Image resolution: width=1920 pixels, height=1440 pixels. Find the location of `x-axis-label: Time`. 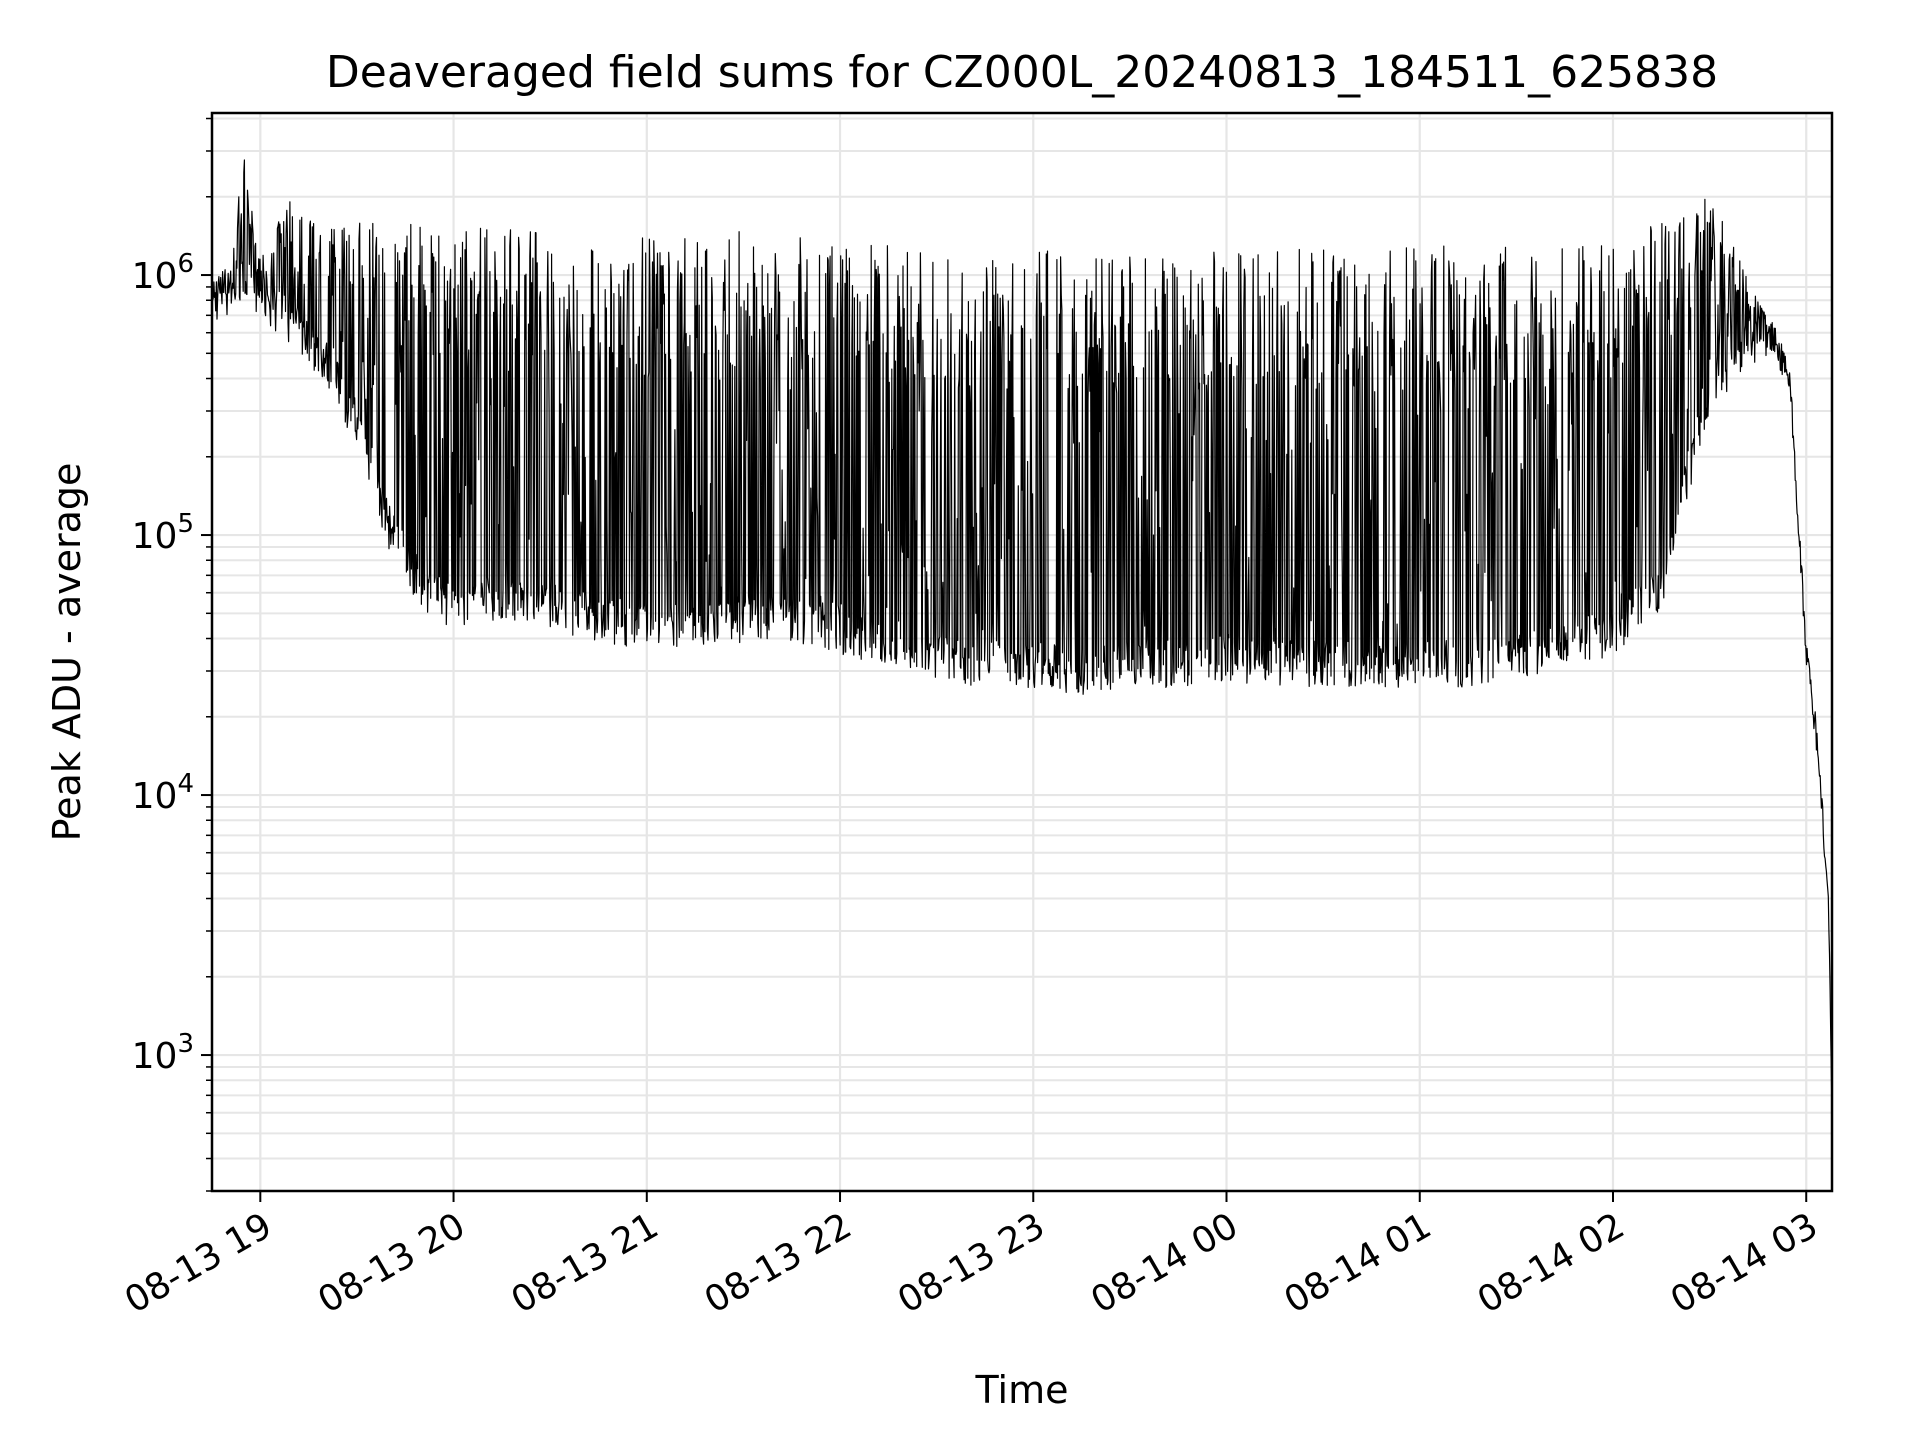

x-axis-label: Time is located at coordinates (1022, 1390).